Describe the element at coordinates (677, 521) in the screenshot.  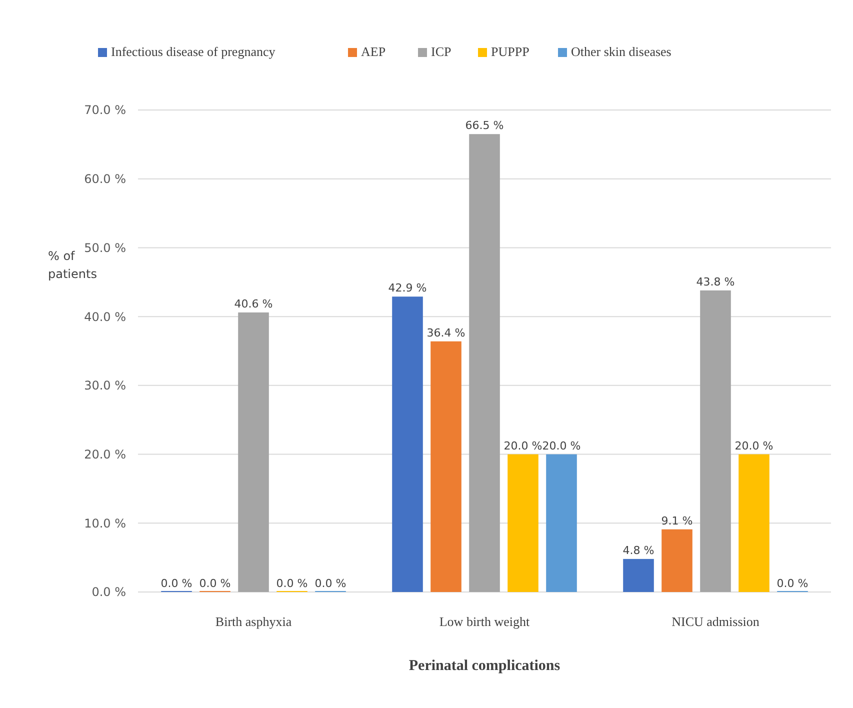
I see `data-label: 9.1 %` at that location.